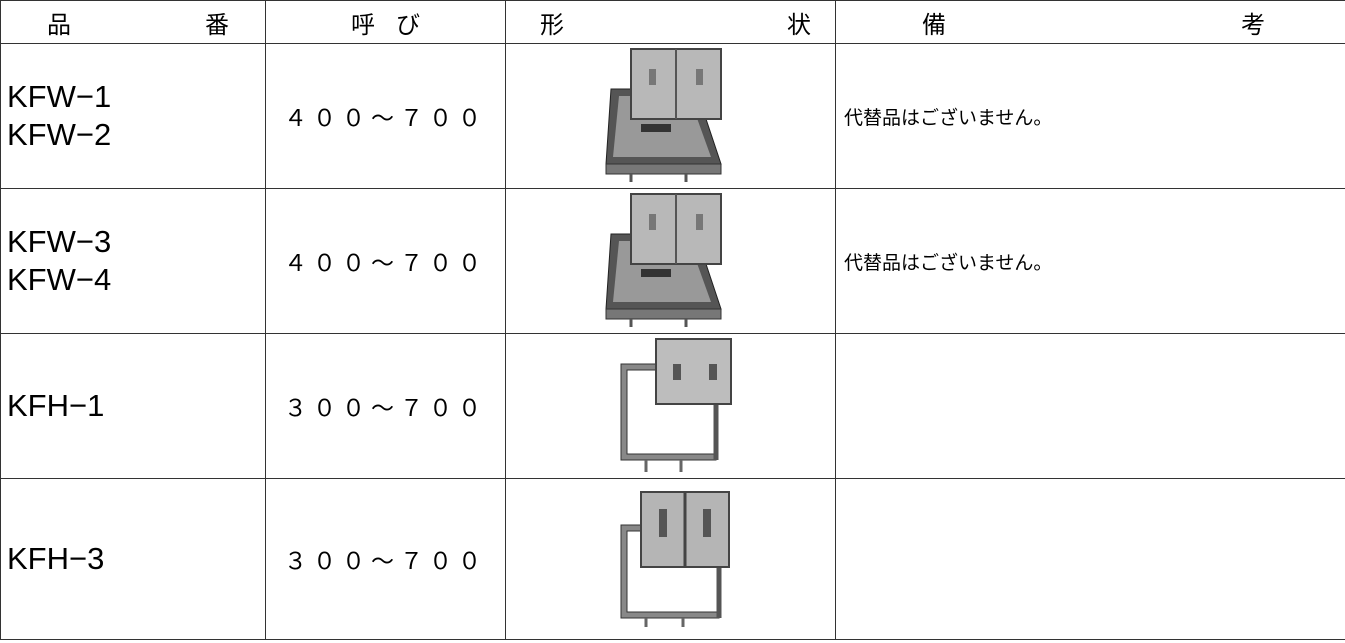  I want to click on header-text: 呼 び, so click(385, 24).